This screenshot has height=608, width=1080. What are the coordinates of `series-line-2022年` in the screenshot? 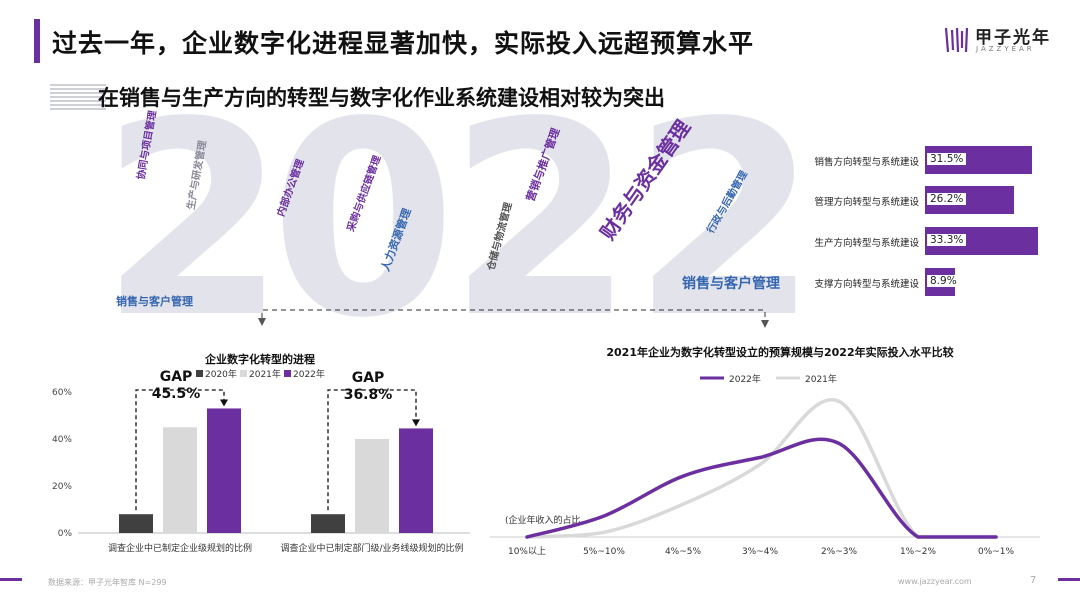 It's located at (761, 488).